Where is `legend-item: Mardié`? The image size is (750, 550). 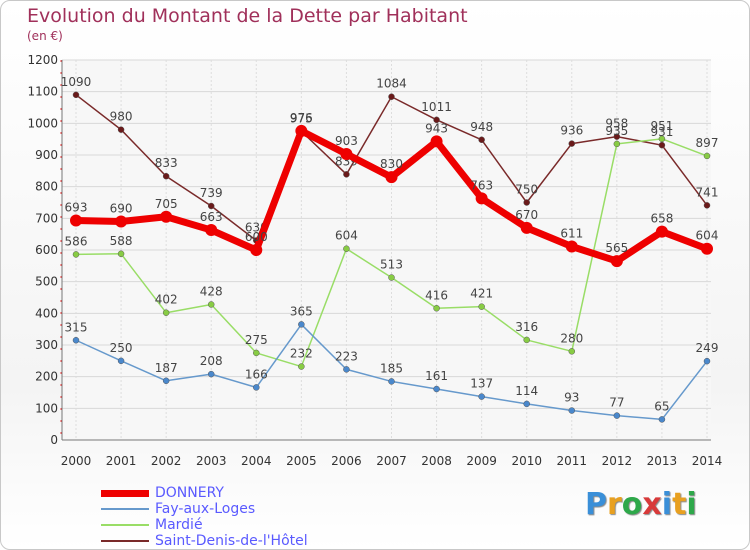
legend-item: Mardié is located at coordinates (204, 525).